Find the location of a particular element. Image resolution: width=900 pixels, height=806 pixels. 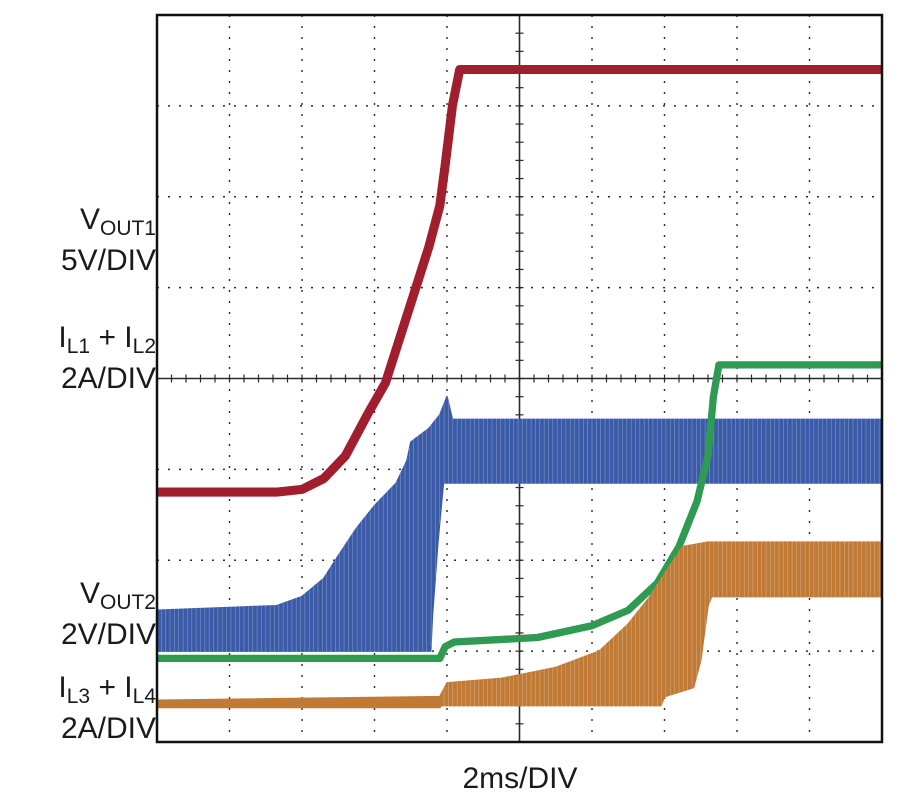

label-vout2-scale: 2V/DIV is located at coordinates (108, 634).